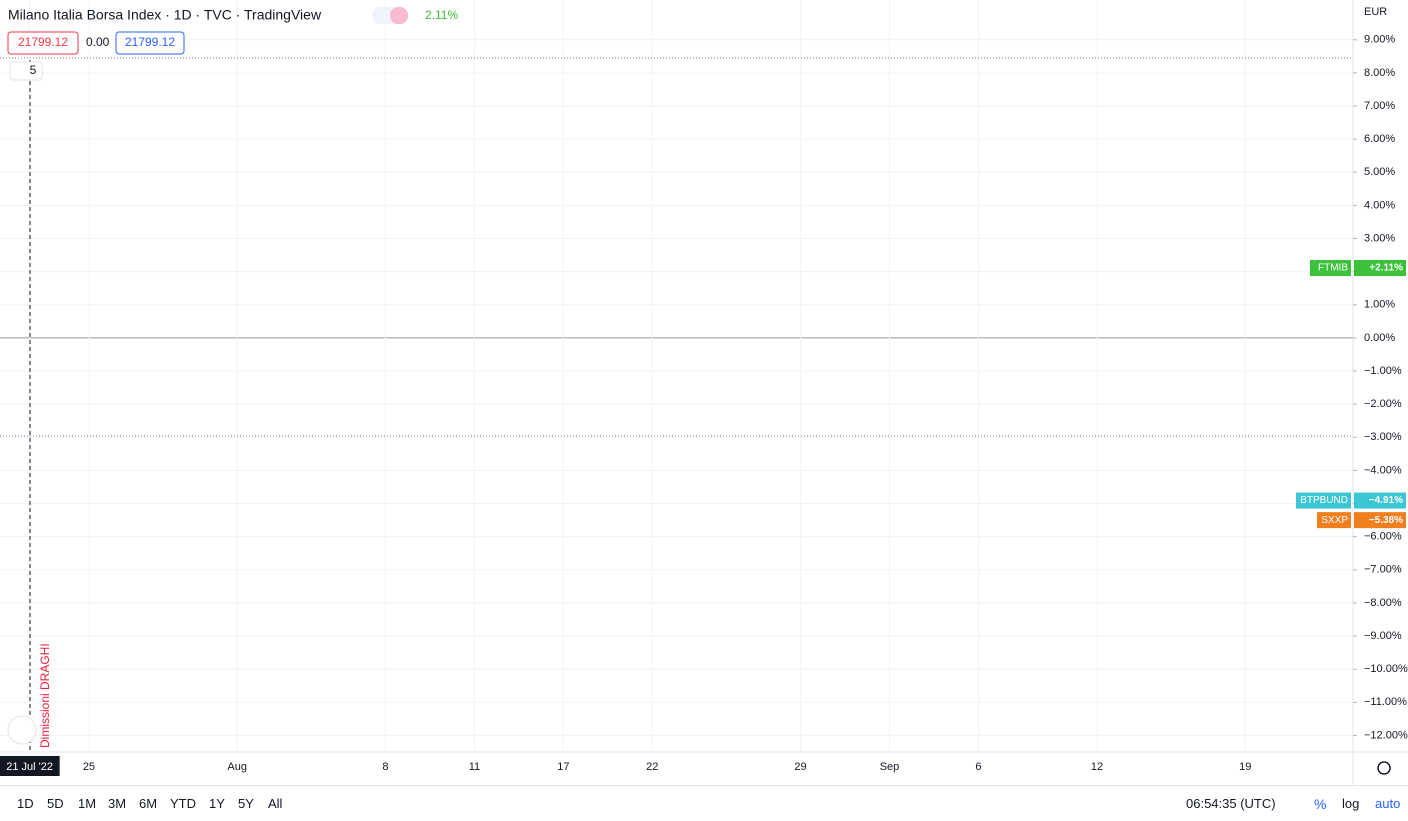 Image resolution: width=1408 pixels, height=821 pixels. Describe the element at coordinates (1383, 636) in the screenshot. I see `y-tick-label: −9.00%` at that location.